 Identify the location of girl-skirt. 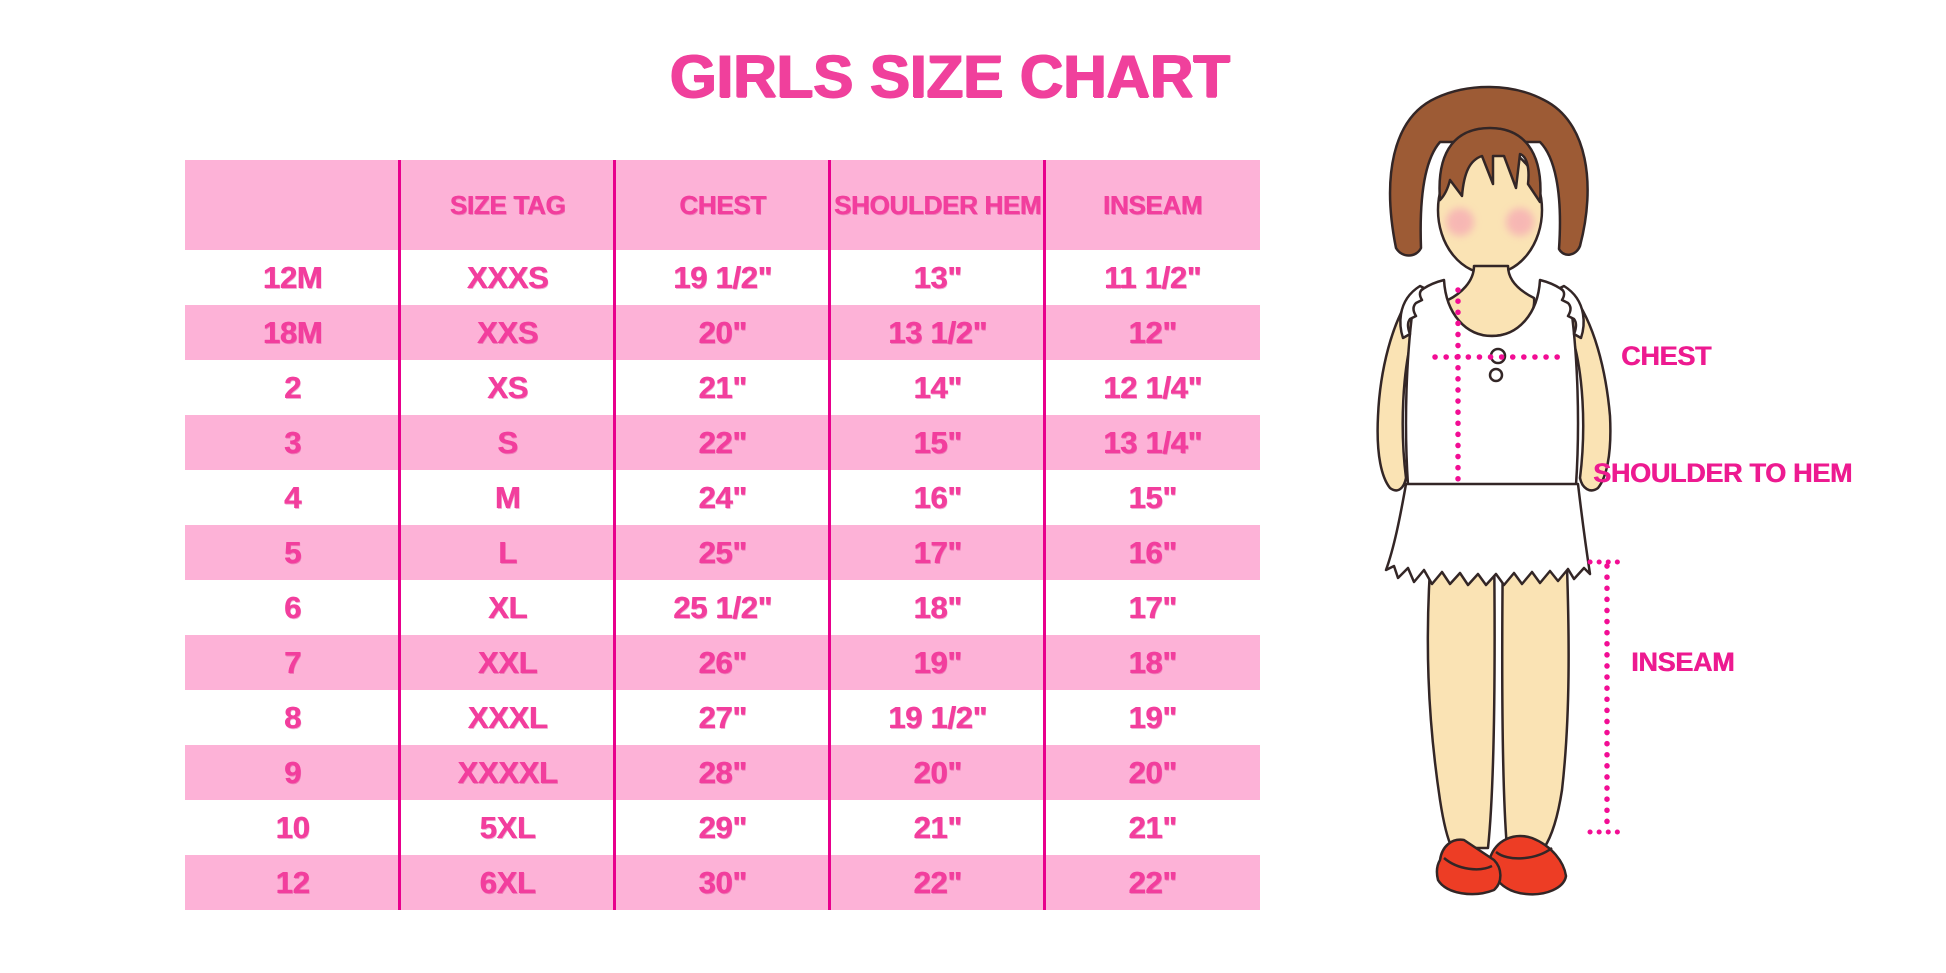
(1488, 534).